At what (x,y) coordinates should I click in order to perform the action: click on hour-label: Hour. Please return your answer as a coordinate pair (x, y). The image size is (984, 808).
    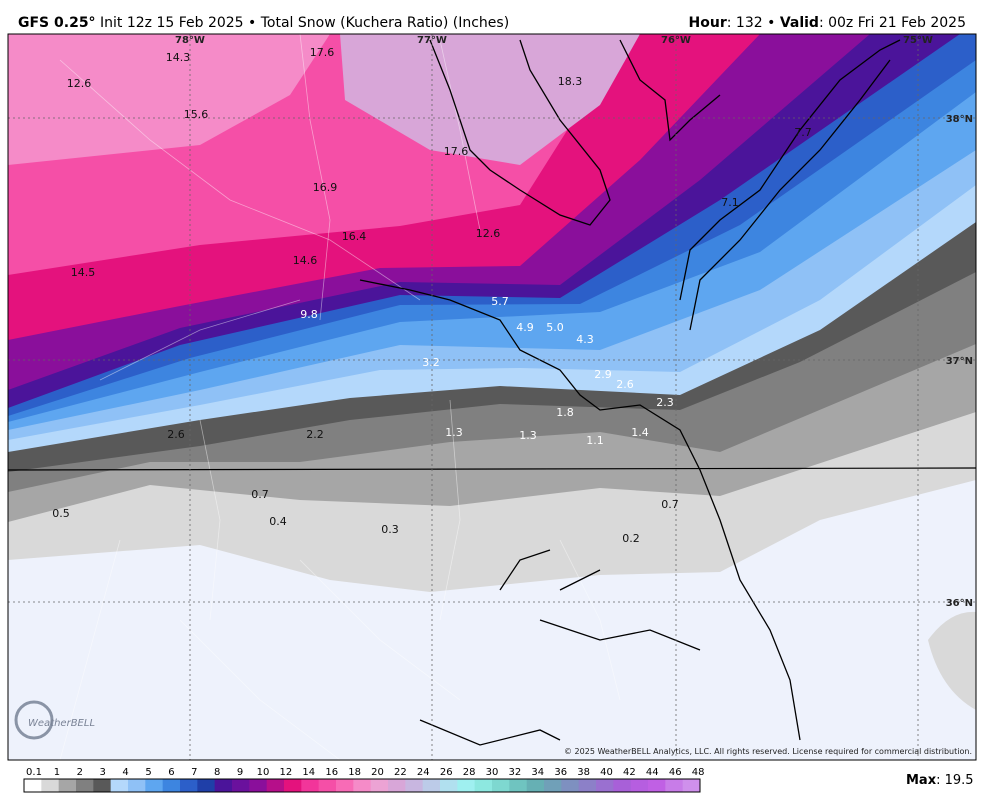
    Looking at the image, I should click on (708, 23).